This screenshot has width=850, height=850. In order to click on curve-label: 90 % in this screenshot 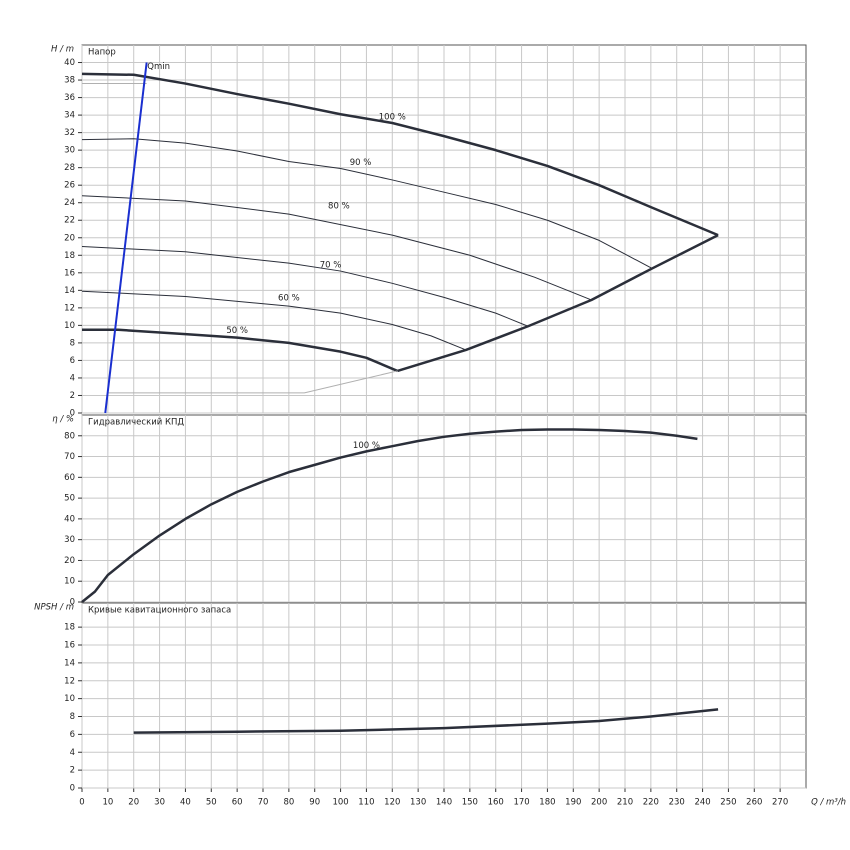, I will do `click(361, 163)`.